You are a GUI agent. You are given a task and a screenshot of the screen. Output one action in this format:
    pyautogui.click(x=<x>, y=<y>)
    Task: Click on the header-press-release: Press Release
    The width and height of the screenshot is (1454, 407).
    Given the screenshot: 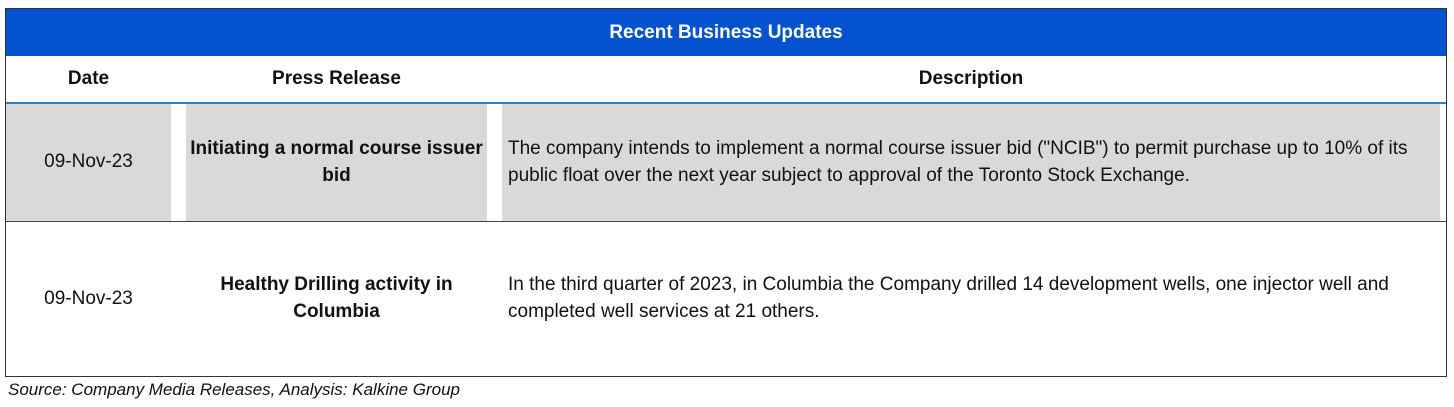 What is the action you would take?
    pyautogui.click(x=336, y=78)
    